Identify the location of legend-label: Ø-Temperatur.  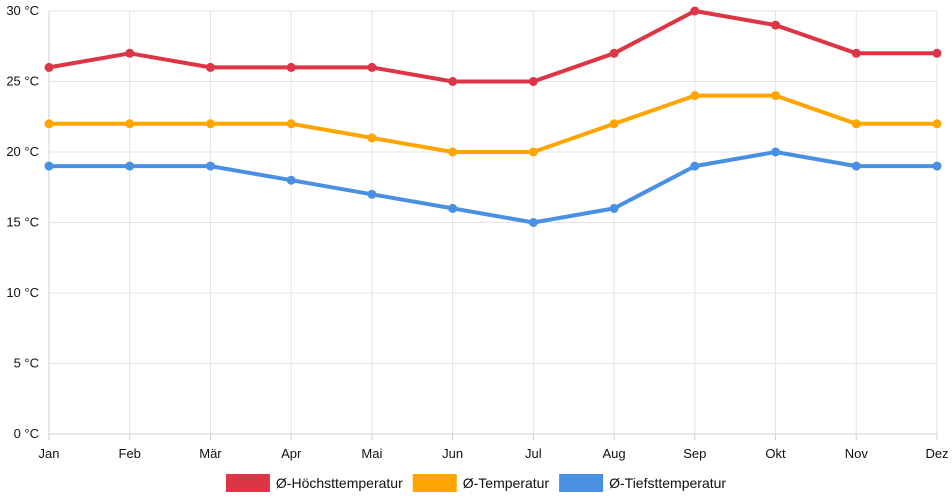
(506, 483).